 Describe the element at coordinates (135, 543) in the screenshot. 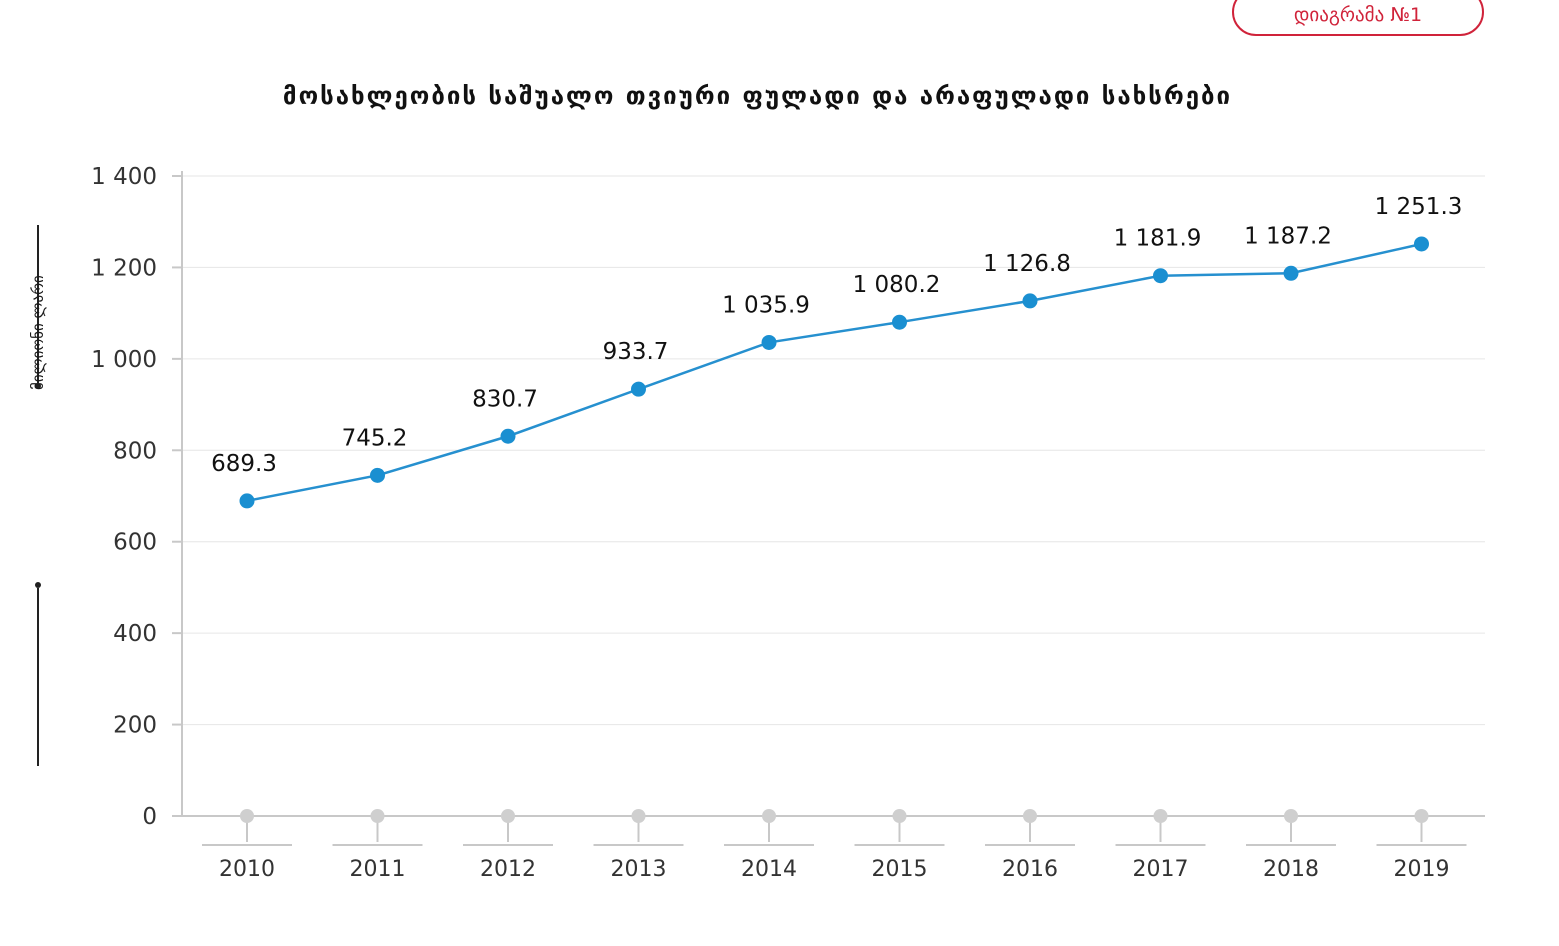

I see `y-tick-label: 600` at that location.